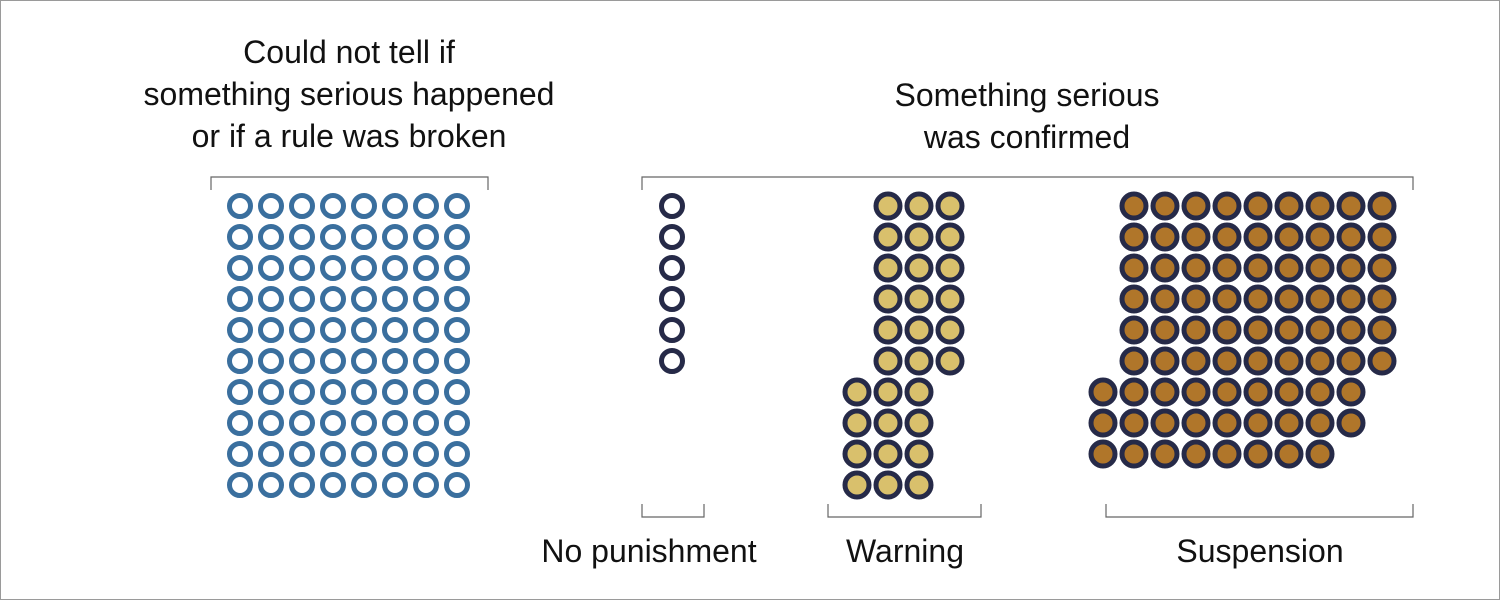  What do you see at coordinates (673, 511) in the screenshot?
I see `bracket-no-punishment` at bounding box center [673, 511].